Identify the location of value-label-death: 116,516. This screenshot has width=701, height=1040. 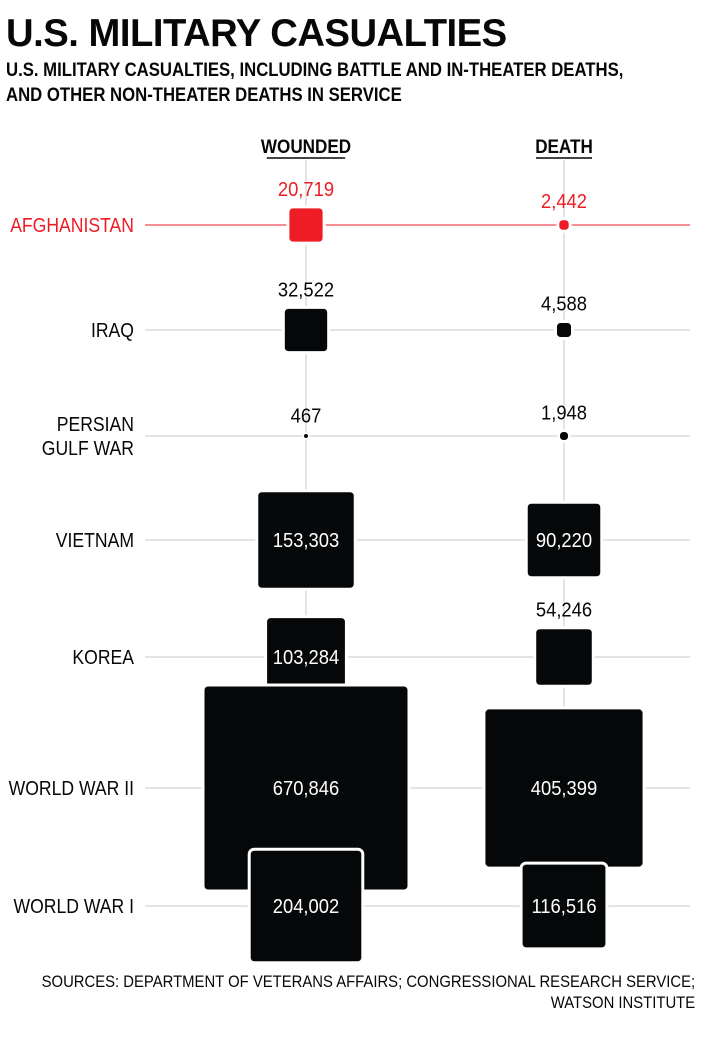
(563, 907).